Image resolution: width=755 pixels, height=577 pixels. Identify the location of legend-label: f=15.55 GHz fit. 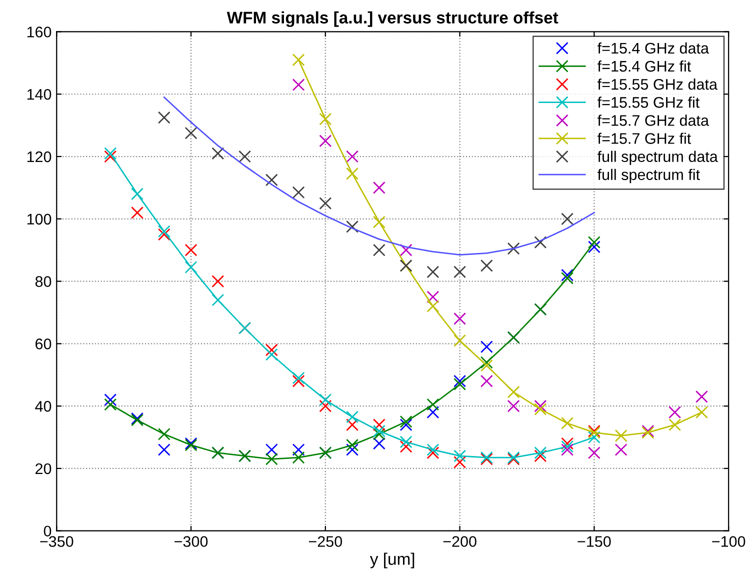
(649, 102).